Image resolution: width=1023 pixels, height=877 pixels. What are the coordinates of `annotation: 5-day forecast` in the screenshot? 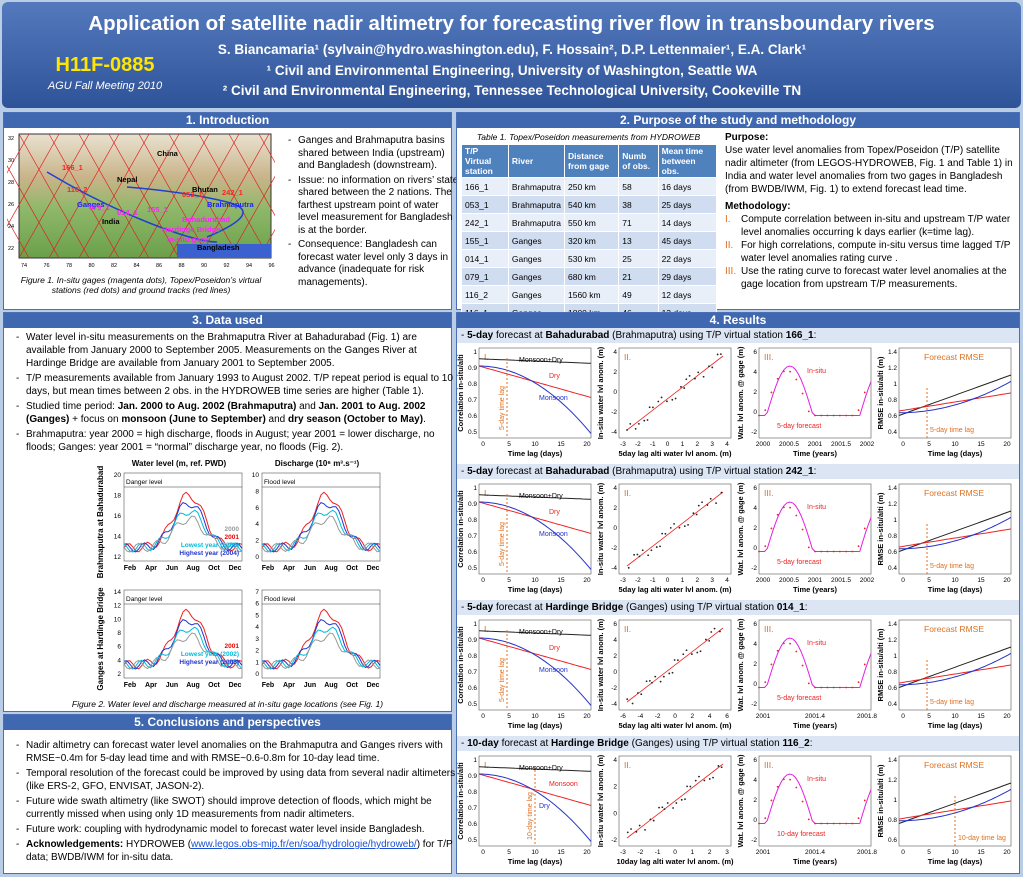 It's located at (799, 426).